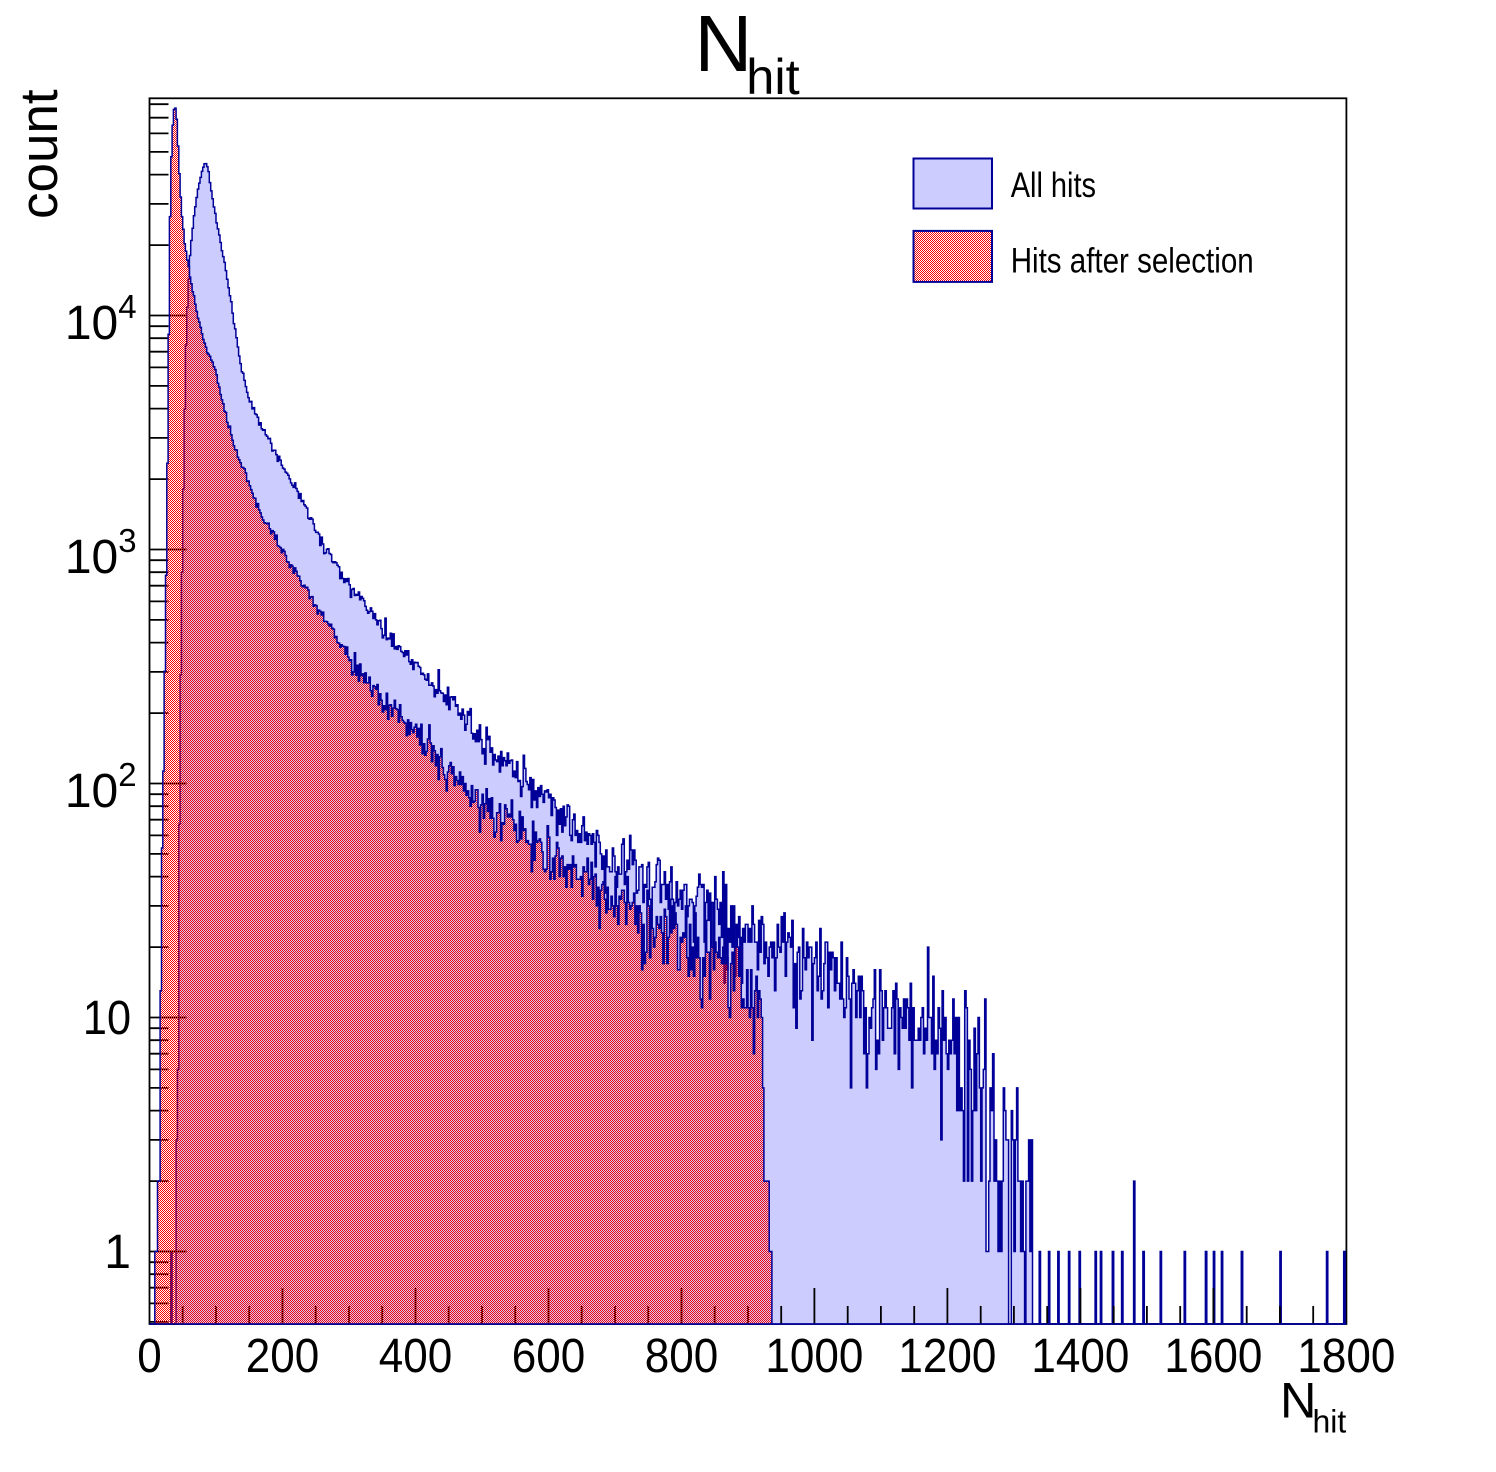  I want to click on svg-text: 1, so click(117, 1252).